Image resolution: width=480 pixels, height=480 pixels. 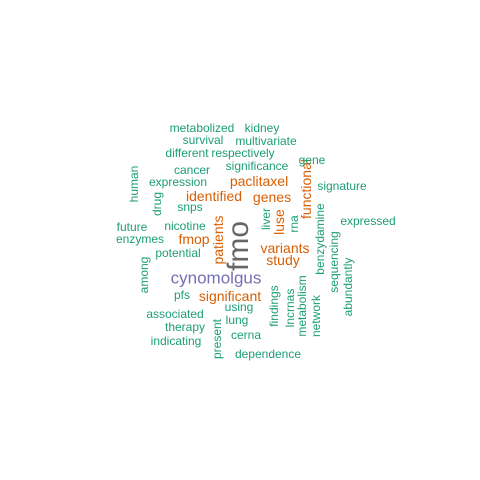 What do you see at coordinates (266, 219) in the screenshot?
I see `word-liver: liver` at bounding box center [266, 219].